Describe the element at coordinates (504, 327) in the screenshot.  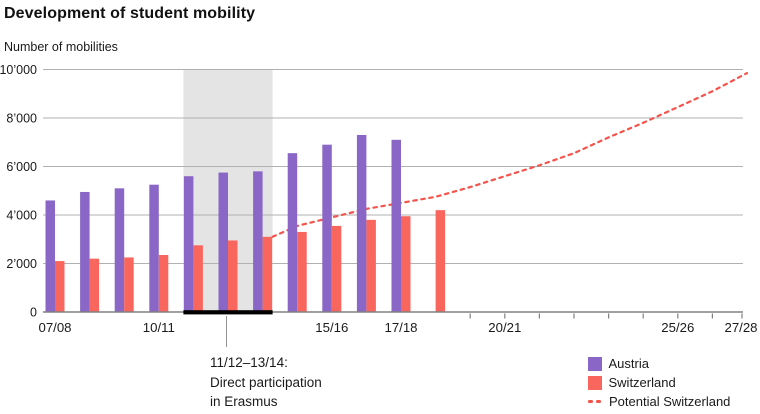
I see `x-tick-label-20-21: 20/21` at that location.